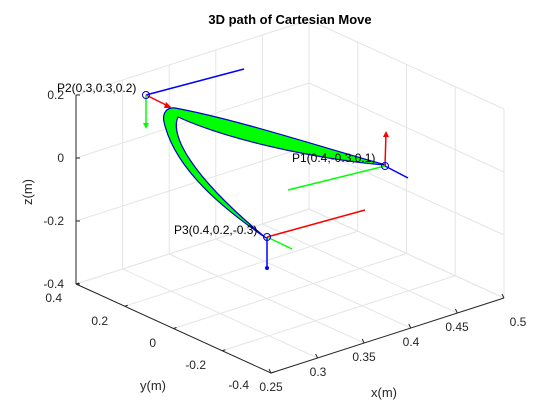  I want to click on p2-frame-x-arrow, so click(168, 105).